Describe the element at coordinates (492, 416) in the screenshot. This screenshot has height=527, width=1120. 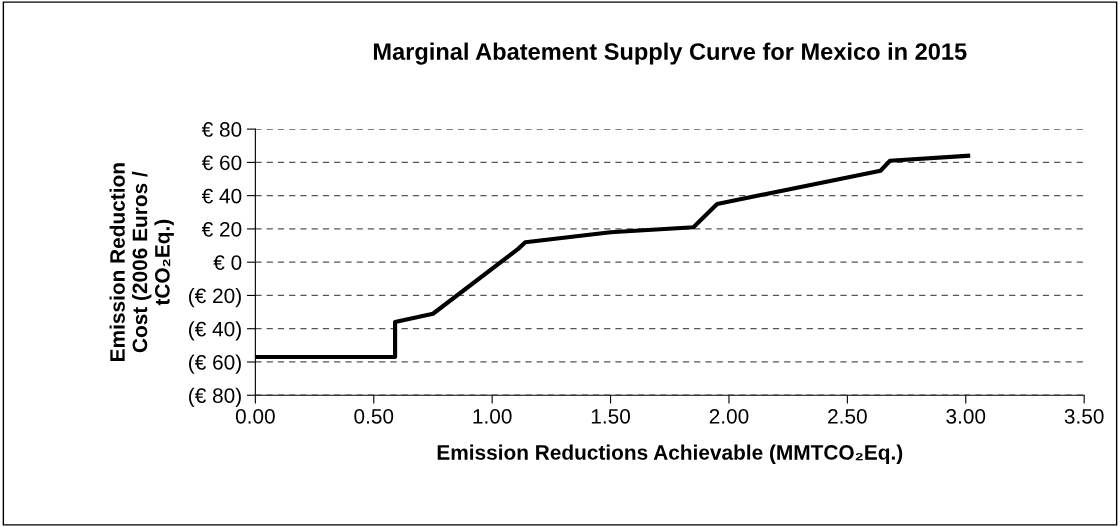
I see `x-tick-label: 1.00` at that location.